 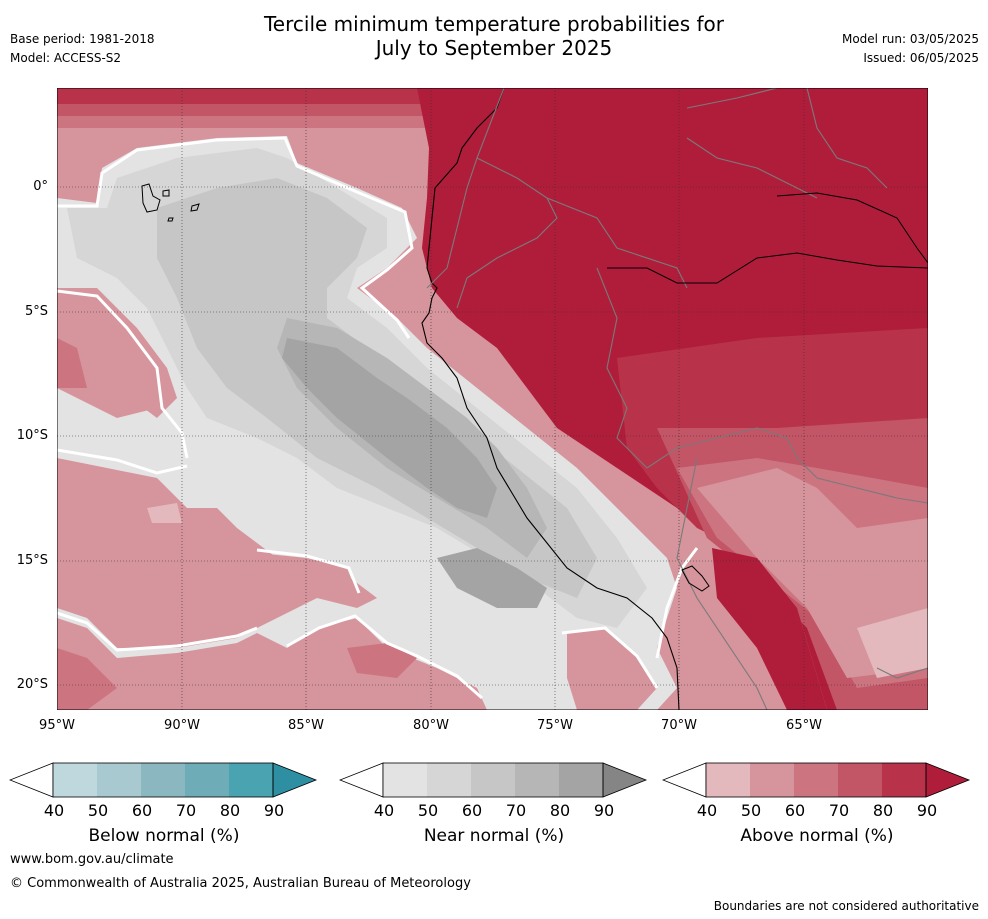 I want to click on meta-left: Base period: 1981-2018 Model: ACCESS-S2, so click(x=82, y=49).